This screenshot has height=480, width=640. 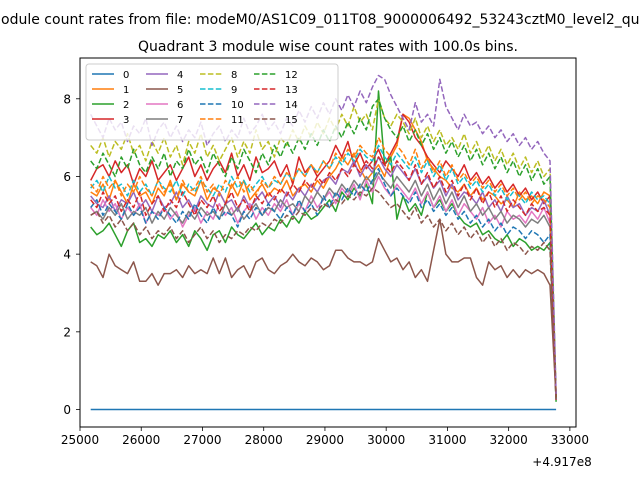 I want to click on legend-label-5: 5, so click(x=180, y=90).